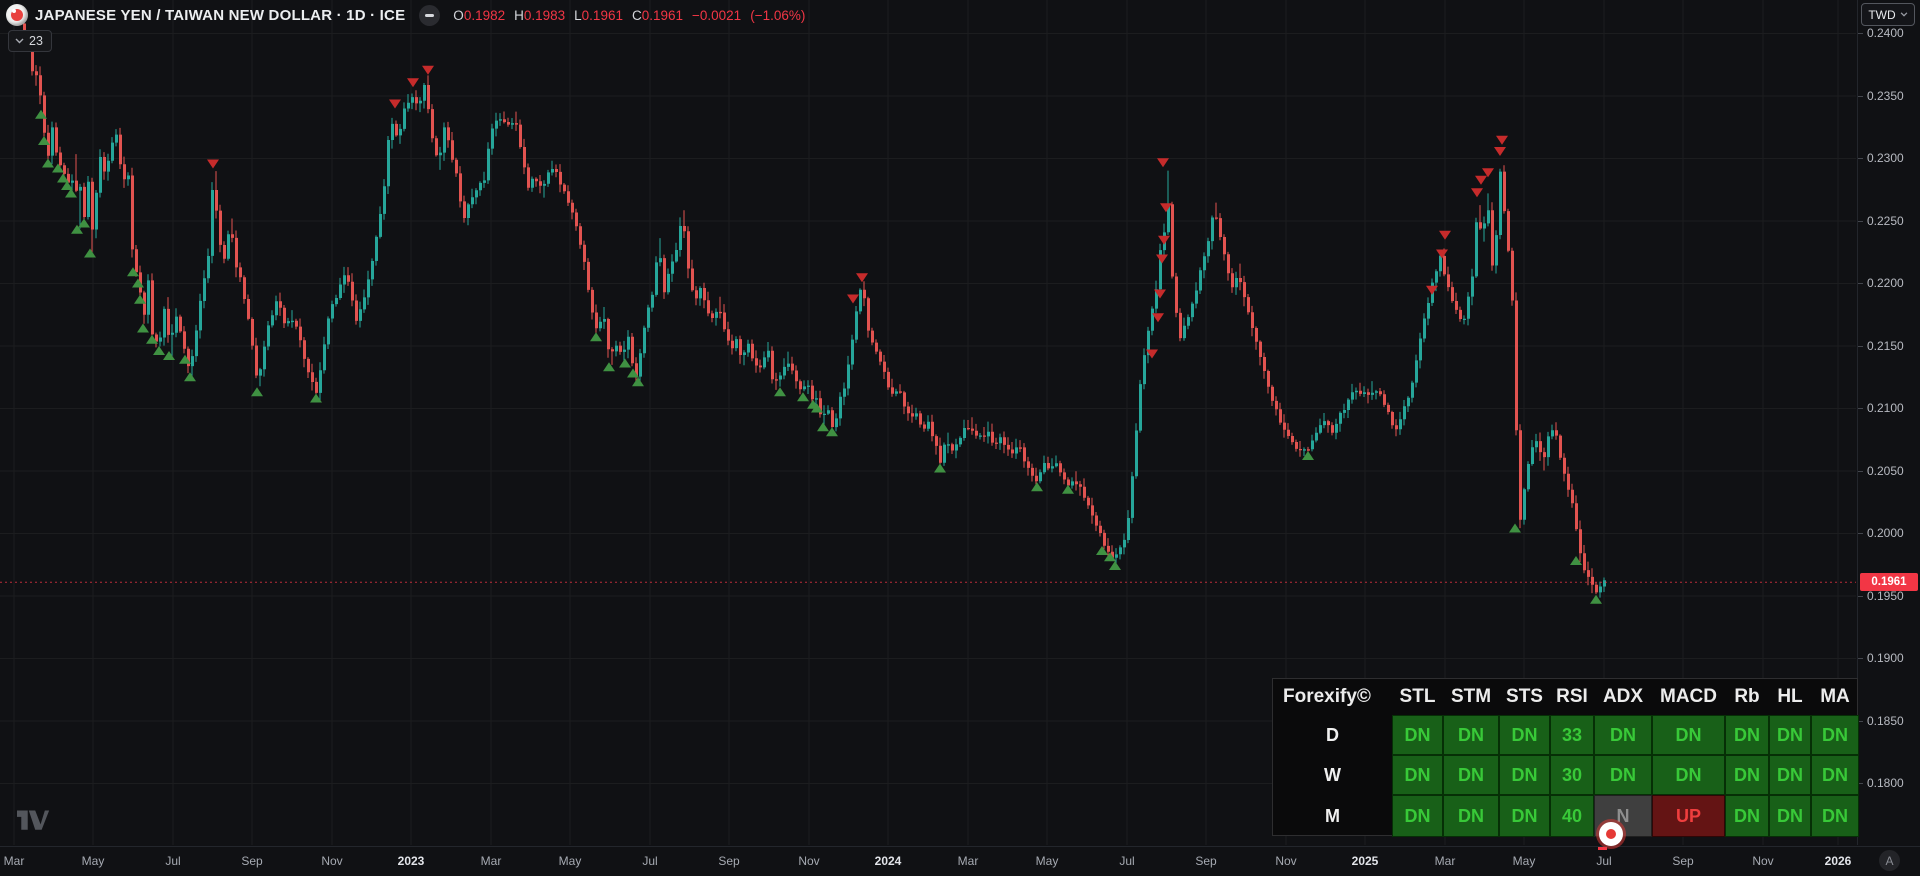  I want to click on timeframe-row-label: D, so click(1332, 734).